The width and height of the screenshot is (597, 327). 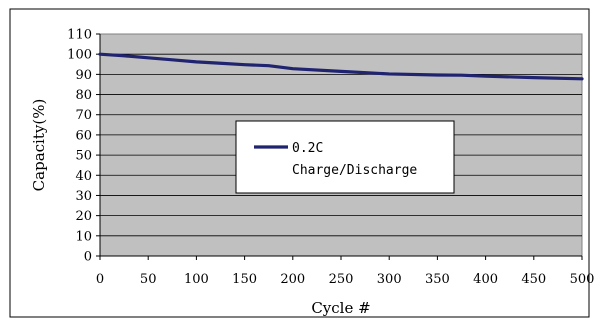 I want to click on y-tick-label-90: 90, so click(x=83, y=75).